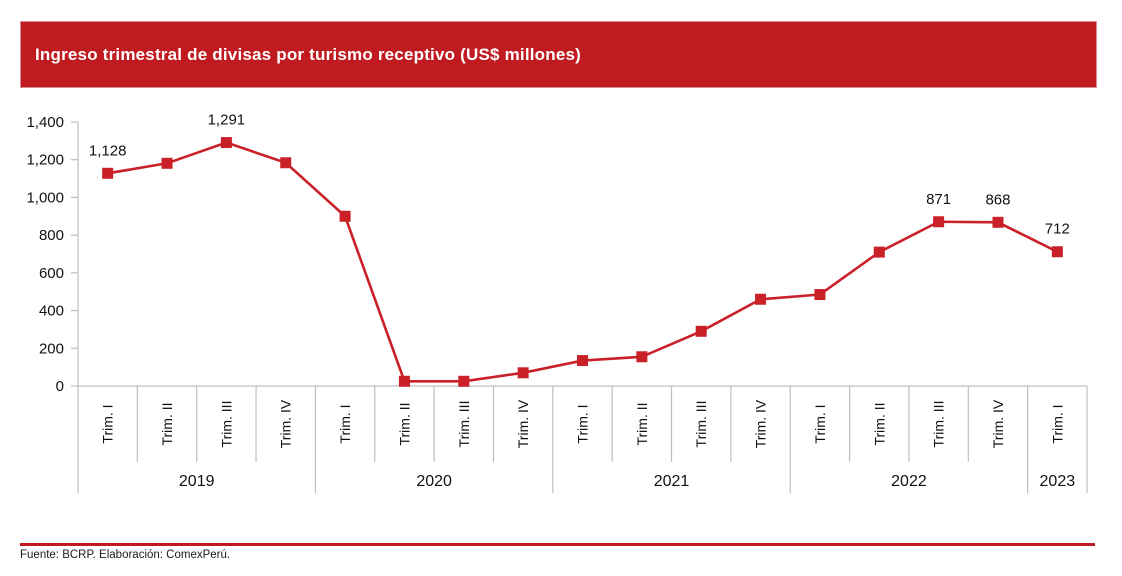 Image resolution: width=1122 pixels, height=576 pixels. Describe the element at coordinates (997, 199) in the screenshot. I see `data-point-label: 868` at that location.